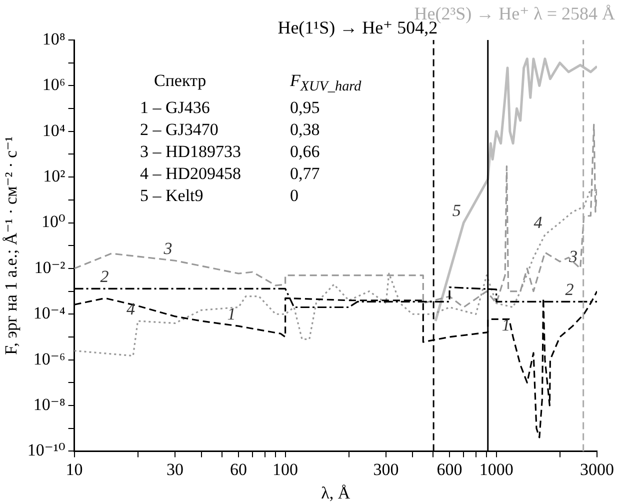  What do you see at coordinates (11, 245) in the screenshot?
I see `y-axis-title: F, эрг на 1 а.е.; Å⁻¹ · см⁻² · с⁻¹` at bounding box center [11, 245].